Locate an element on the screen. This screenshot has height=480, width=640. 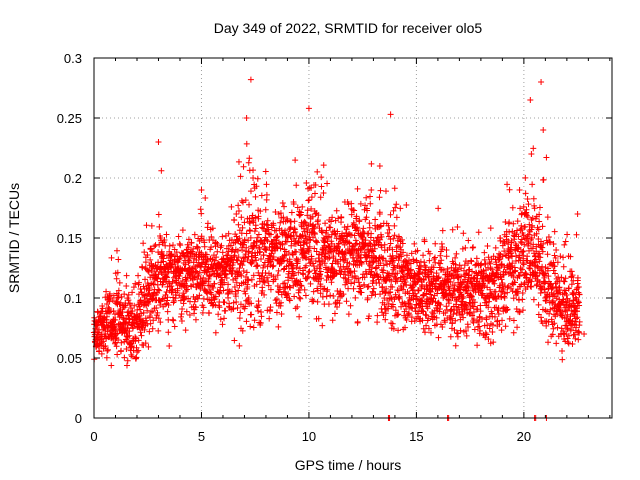
y-tick-label: 0.2 is located at coordinates (73, 178).